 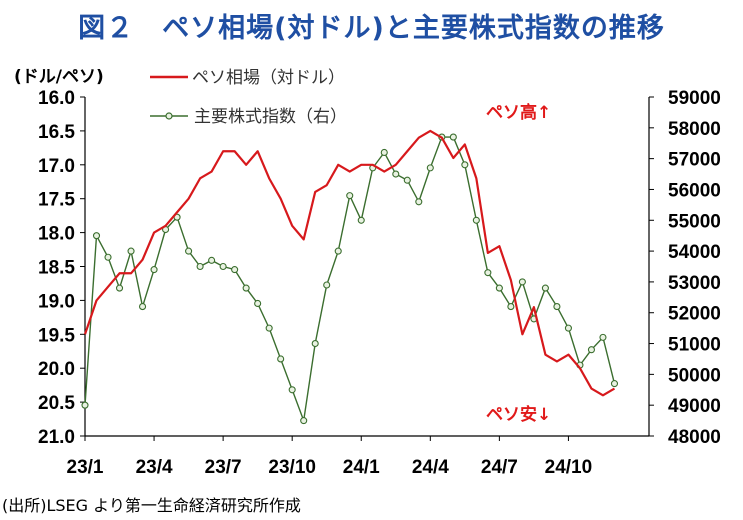 What do you see at coordinates (694, 406) in the screenshot?
I see `right-tick-label: 49000` at bounding box center [694, 406].